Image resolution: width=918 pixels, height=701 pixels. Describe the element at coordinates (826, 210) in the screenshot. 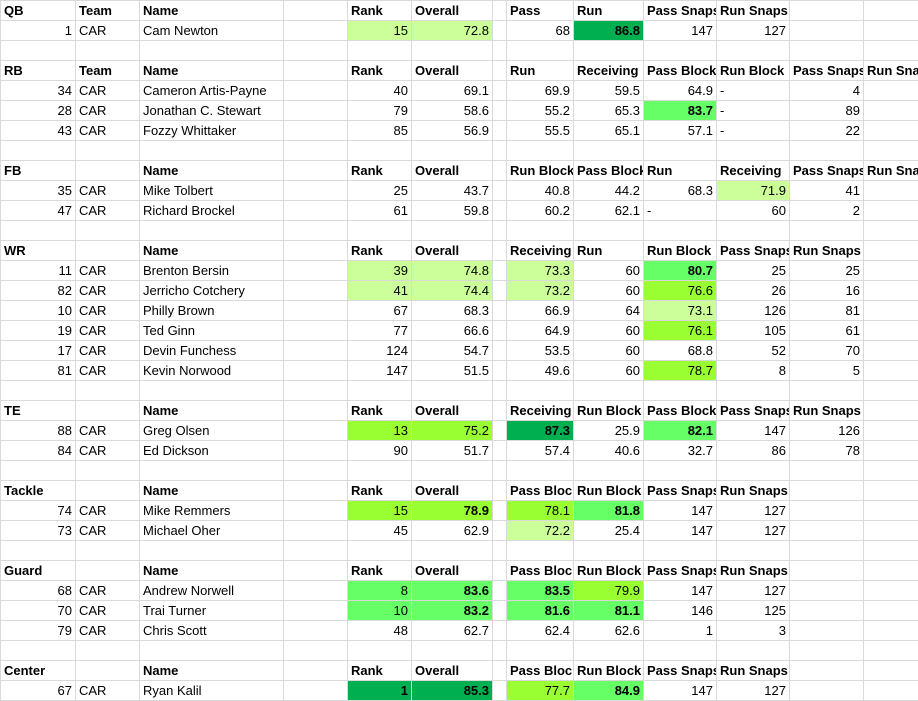

I see `data-cell: 2` at that location.